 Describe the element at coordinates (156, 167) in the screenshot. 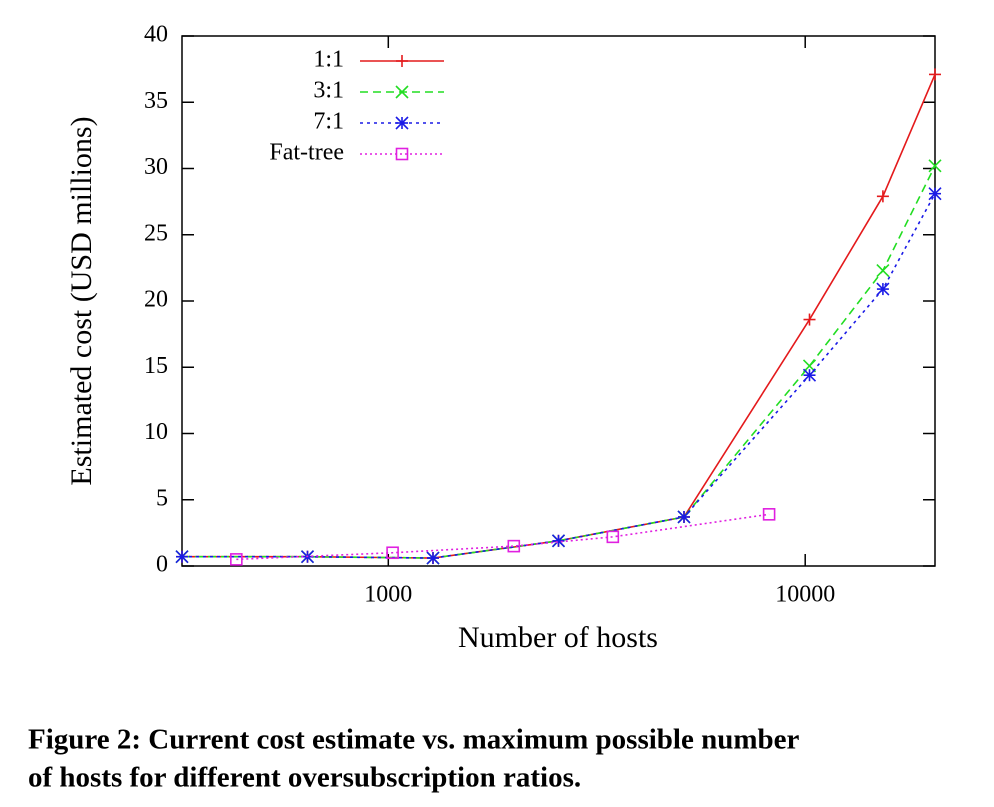

I see `y-tick-label: 30` at that location.